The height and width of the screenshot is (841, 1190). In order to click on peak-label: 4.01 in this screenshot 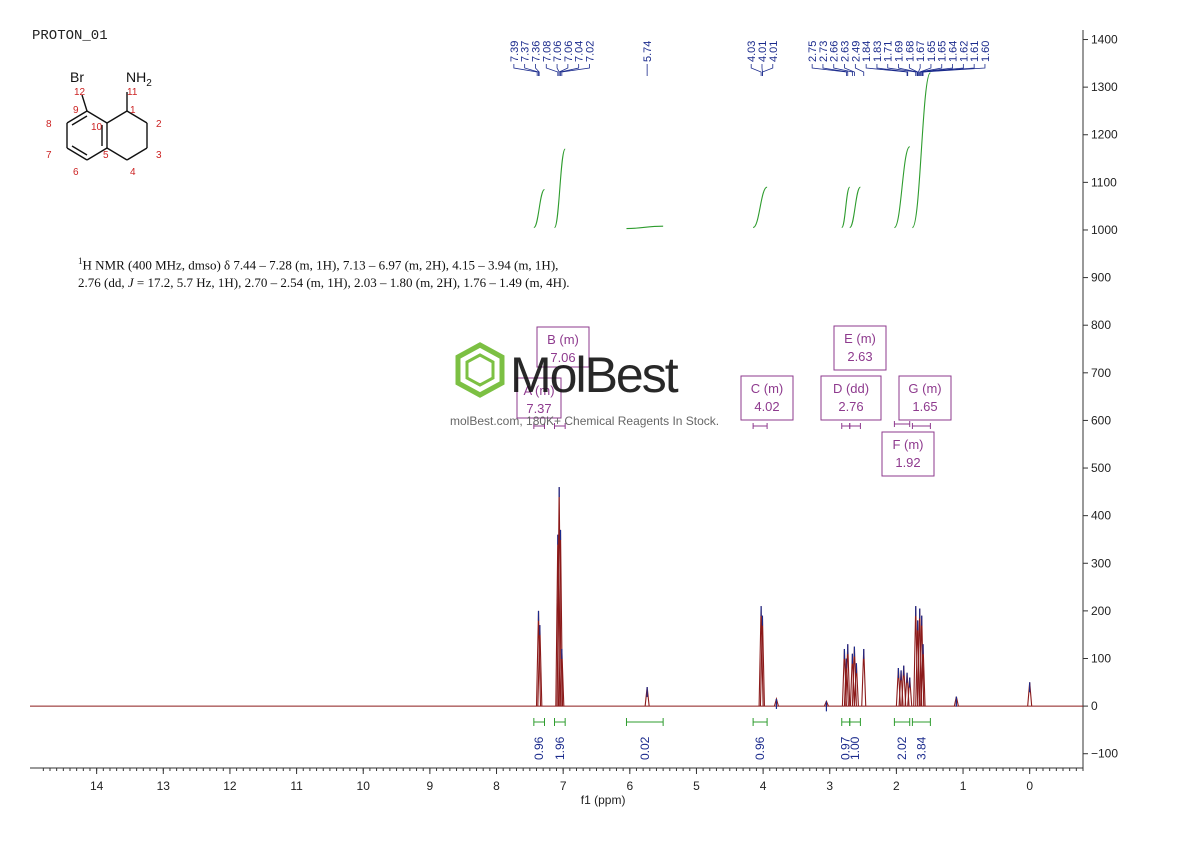, I will do `click(763, 51)`.